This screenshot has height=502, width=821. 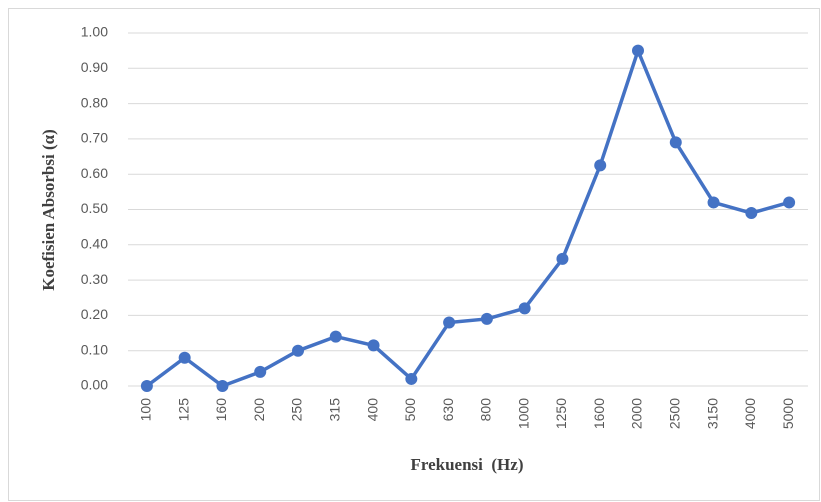 What do you see at coordinates (146, 410) in the screenshot?
I see `x-tick-label: 100` at bounding box center [146, 410].